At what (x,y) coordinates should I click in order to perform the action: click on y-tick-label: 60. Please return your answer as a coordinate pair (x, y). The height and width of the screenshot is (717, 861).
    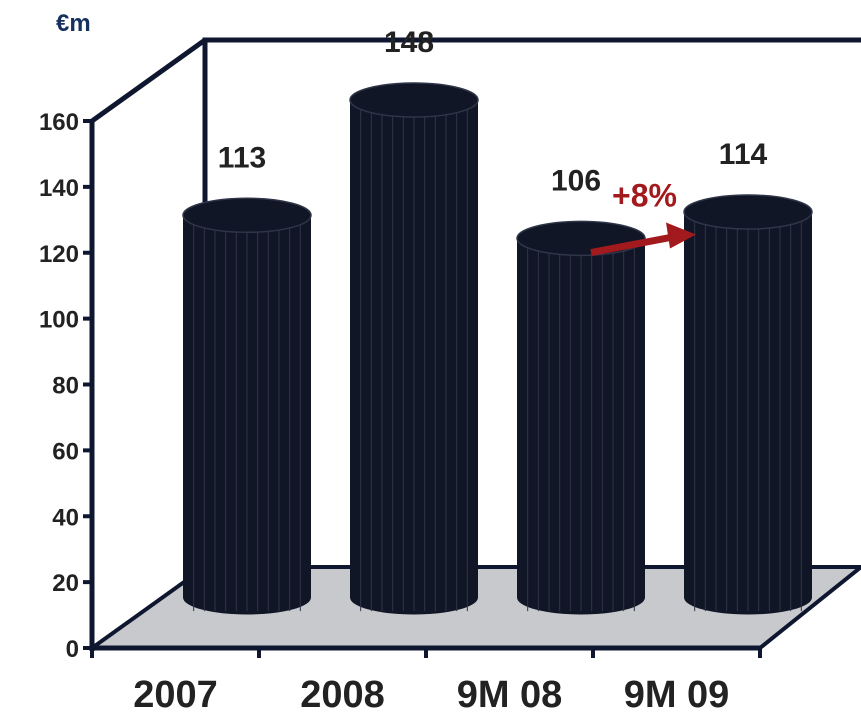
    Looking at the image, I should click on (65, 451).